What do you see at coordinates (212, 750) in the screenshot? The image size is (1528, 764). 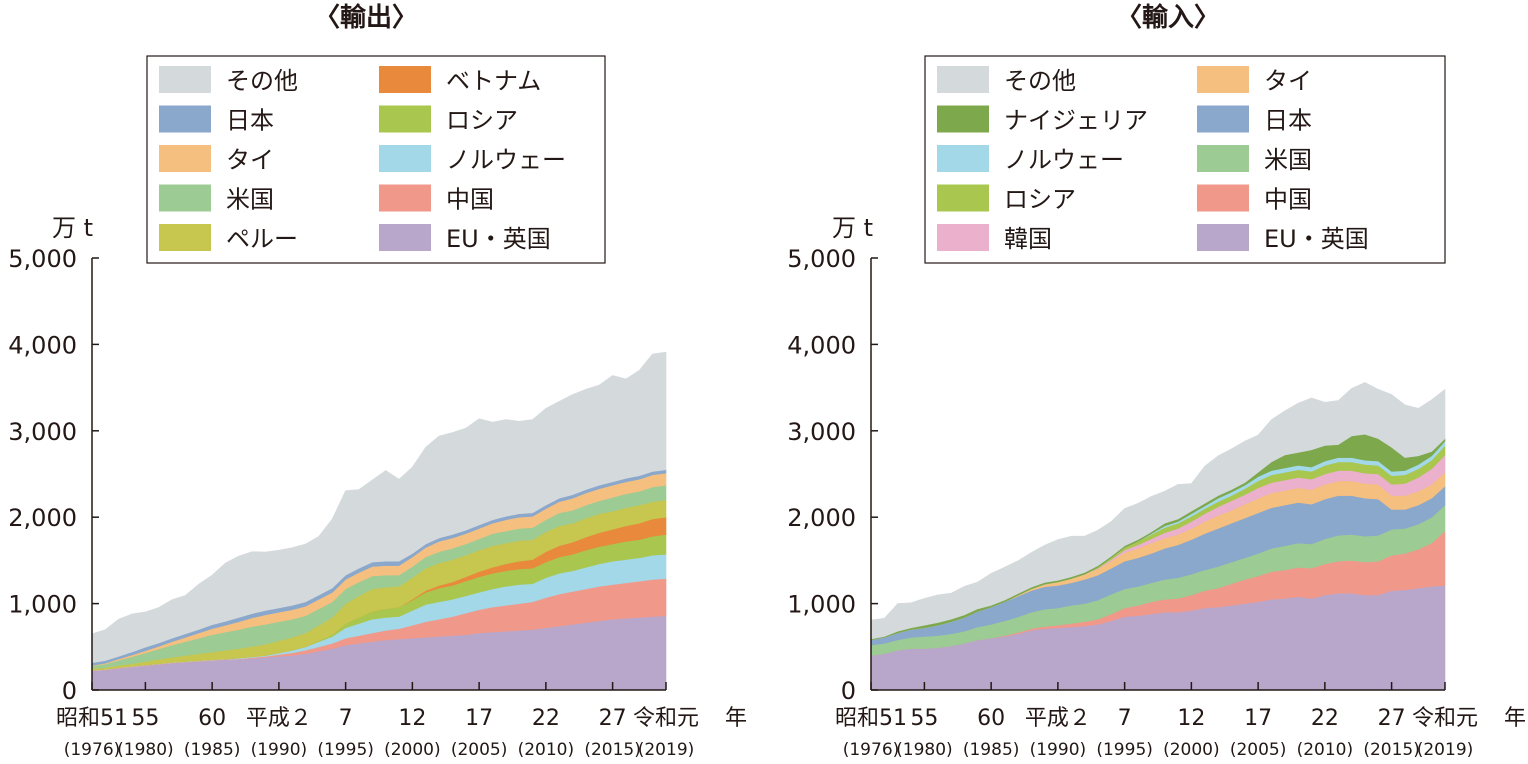 I see `x-tick-year: (1985)` at bounding box center [212, 750].